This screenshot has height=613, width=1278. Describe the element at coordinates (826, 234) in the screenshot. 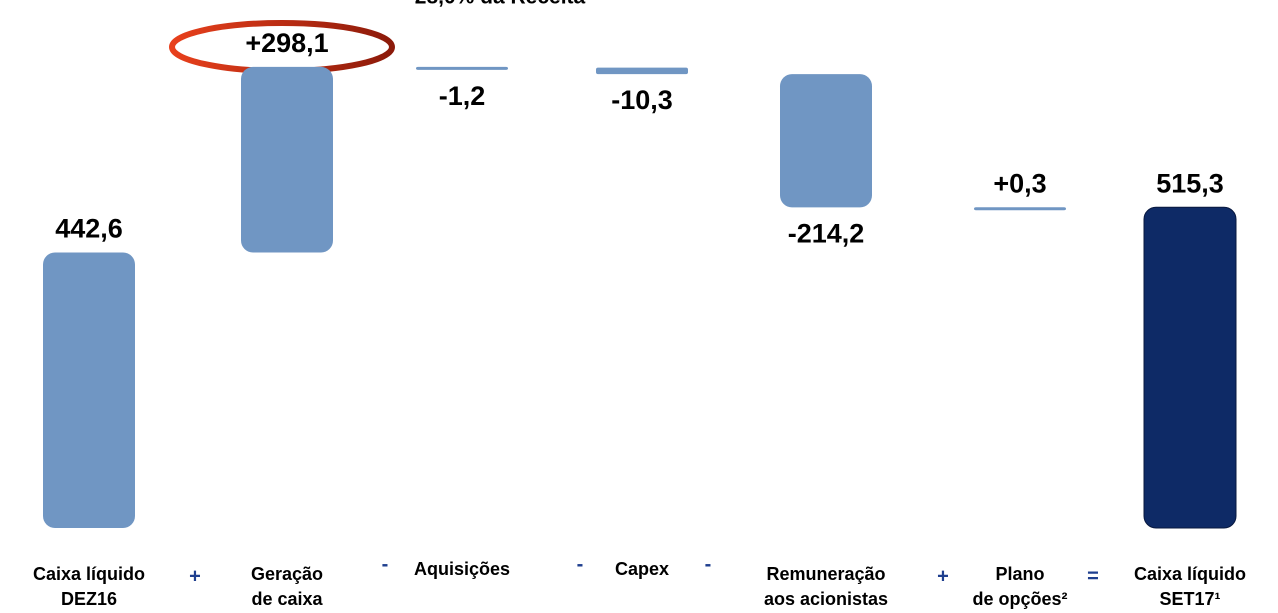

I see `value-label: -214,2` at that location.